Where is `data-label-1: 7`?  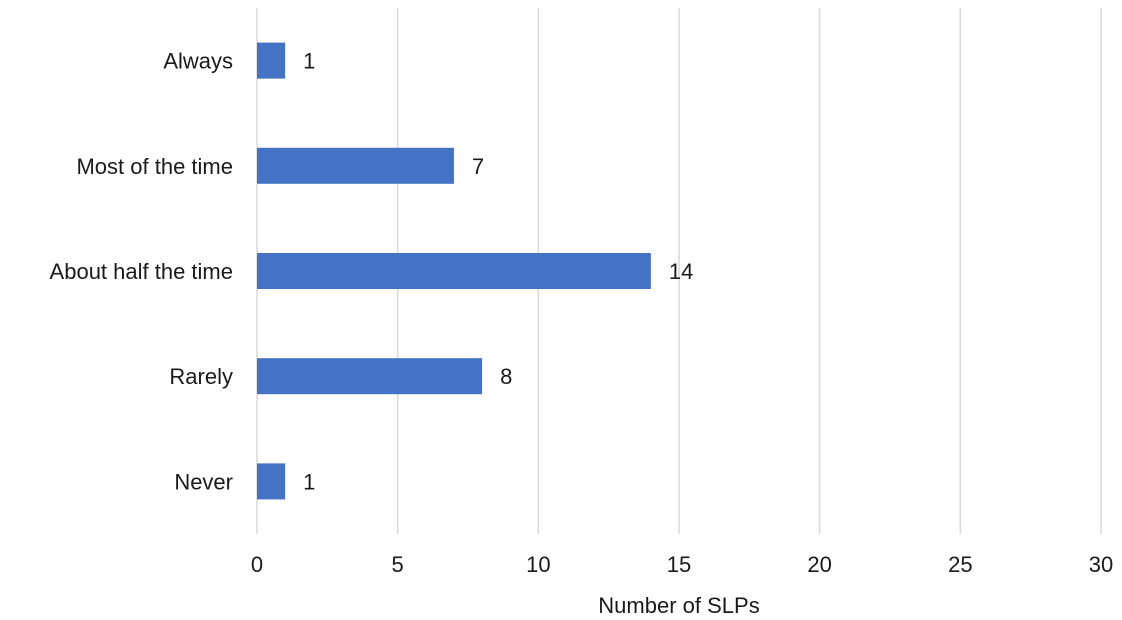
data-label-1: 7 is located at coordinates (478, 166).